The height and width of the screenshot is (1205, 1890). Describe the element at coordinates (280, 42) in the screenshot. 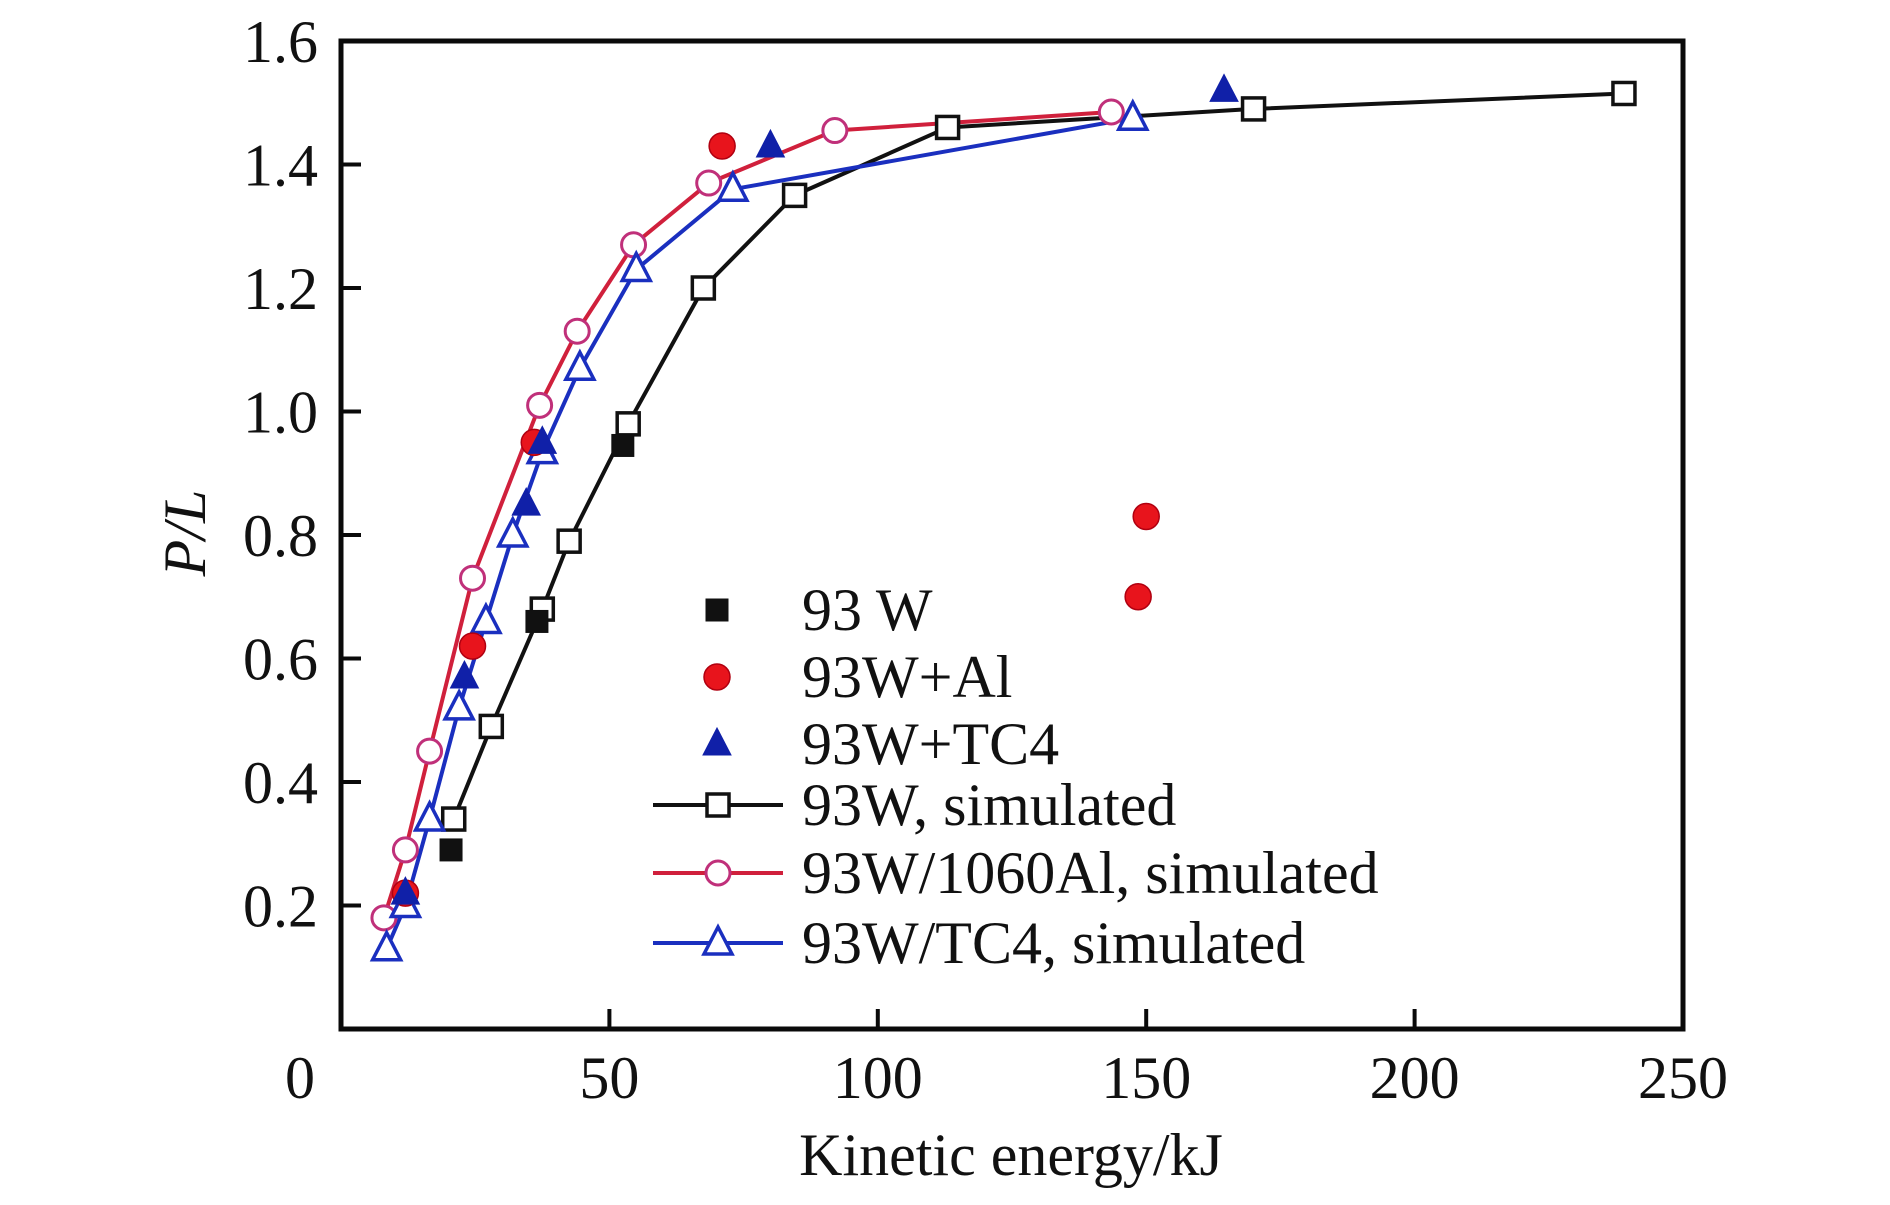

I see `y-tick-label: 1.6` at that location.